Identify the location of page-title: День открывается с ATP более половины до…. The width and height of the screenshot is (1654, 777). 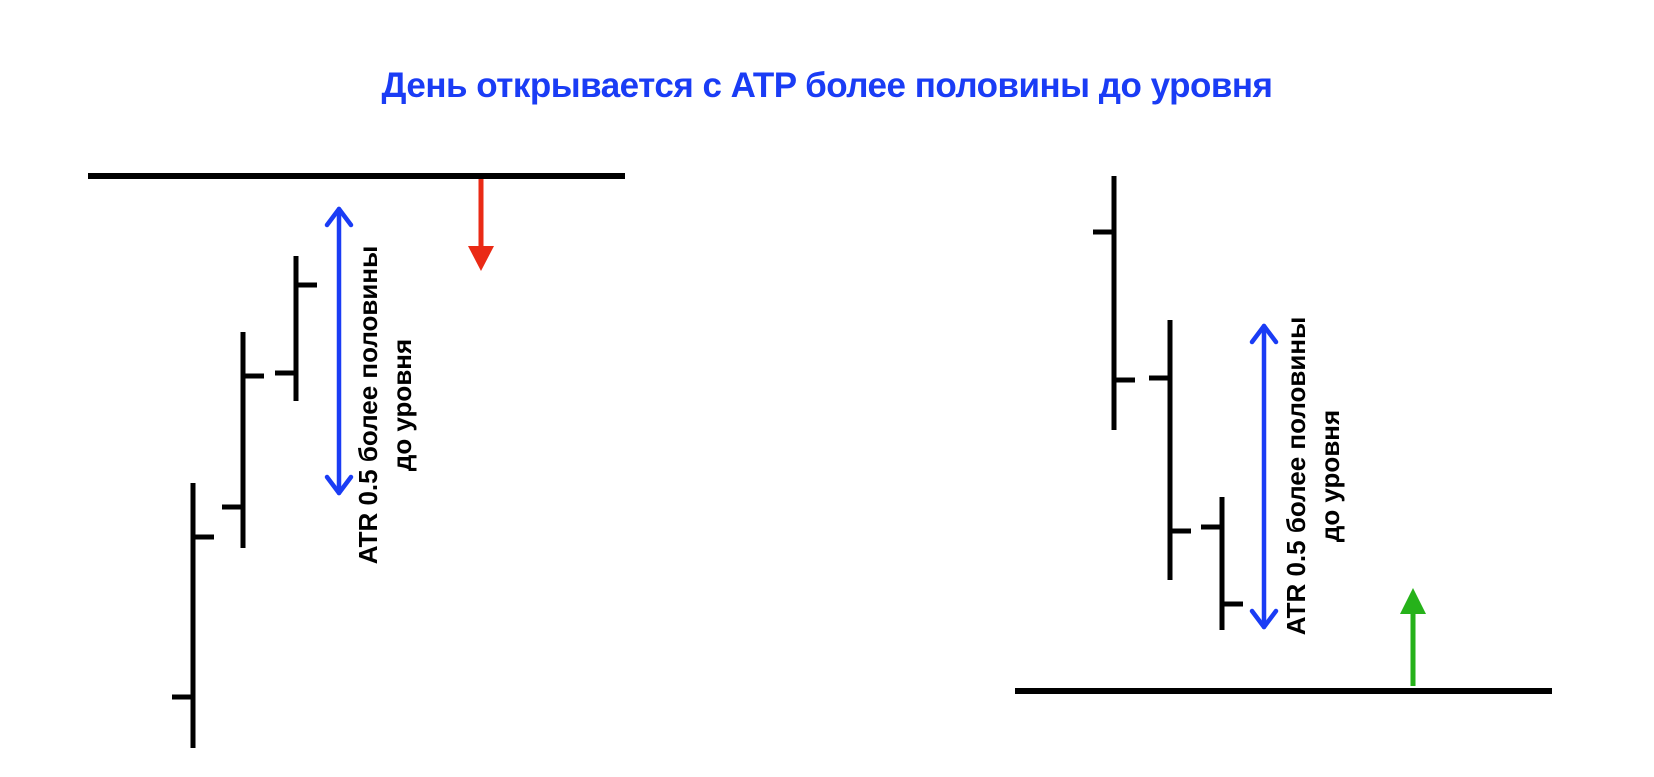
(827, 85).